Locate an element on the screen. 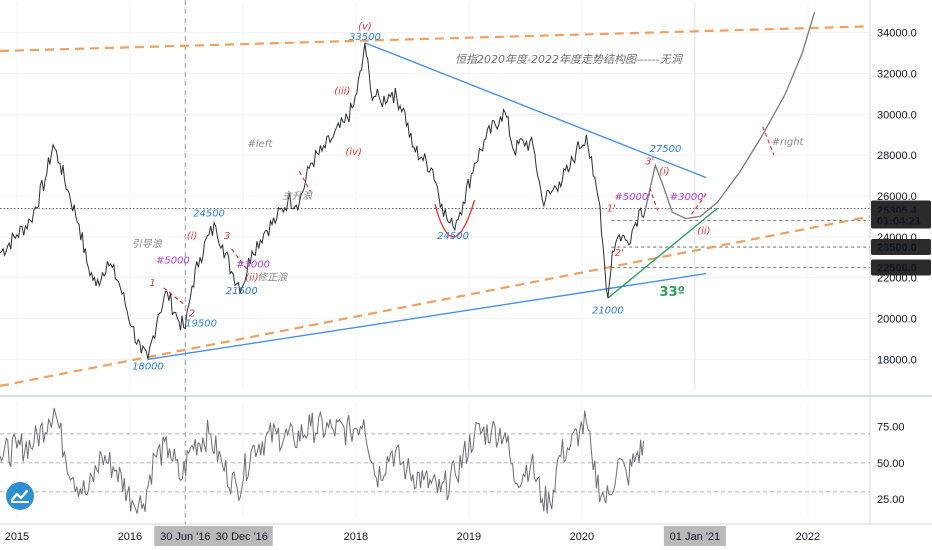 This screenshot has width=932, height=550. price-tick-label: 30000.0 is located at coordinates (897, 115).